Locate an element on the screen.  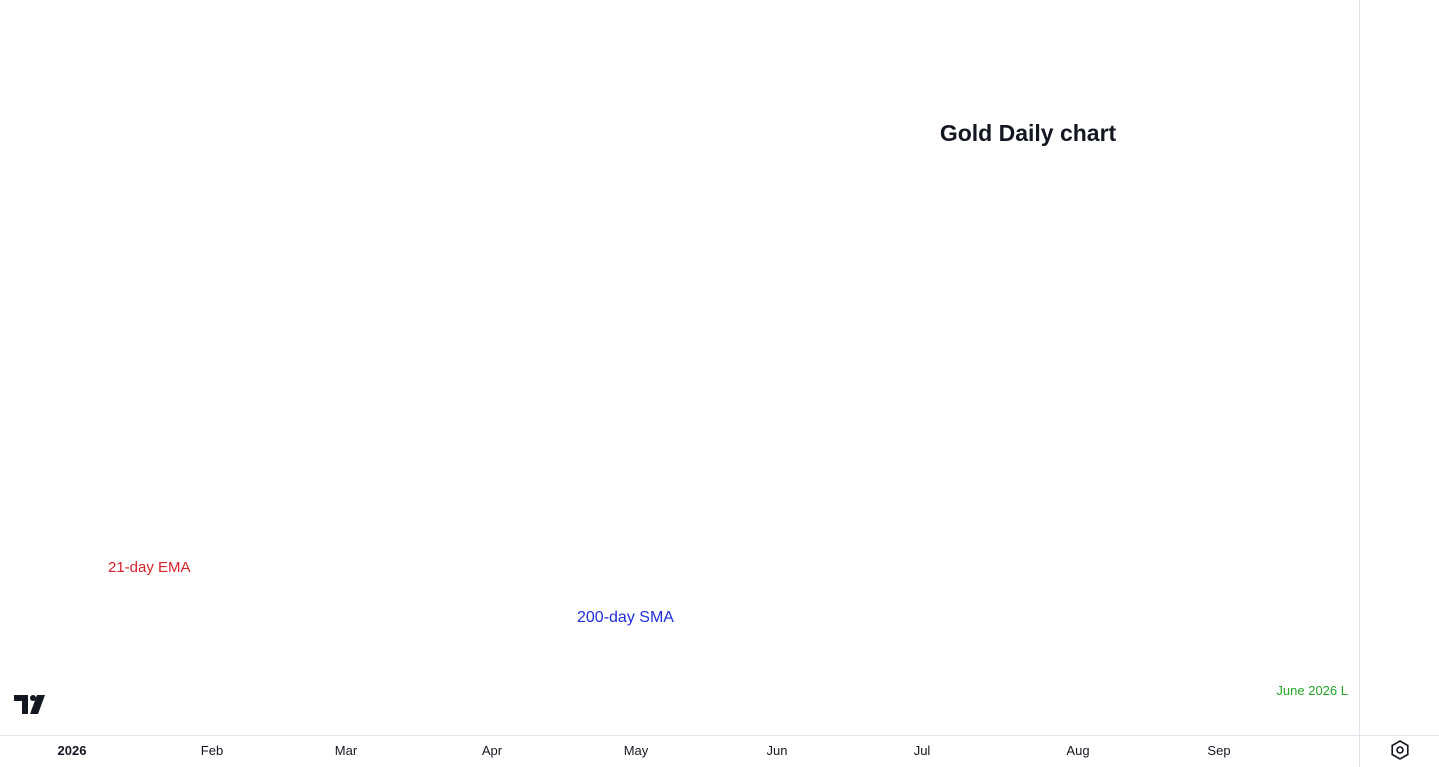
sma-annotation: 200-day SMA is located at coordinates (625, 617).